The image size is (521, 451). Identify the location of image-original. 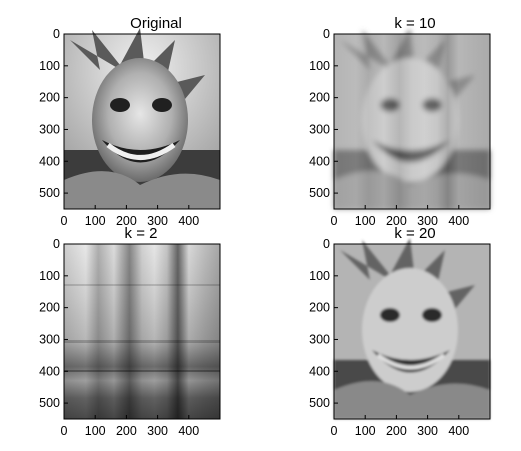
(142, 118).